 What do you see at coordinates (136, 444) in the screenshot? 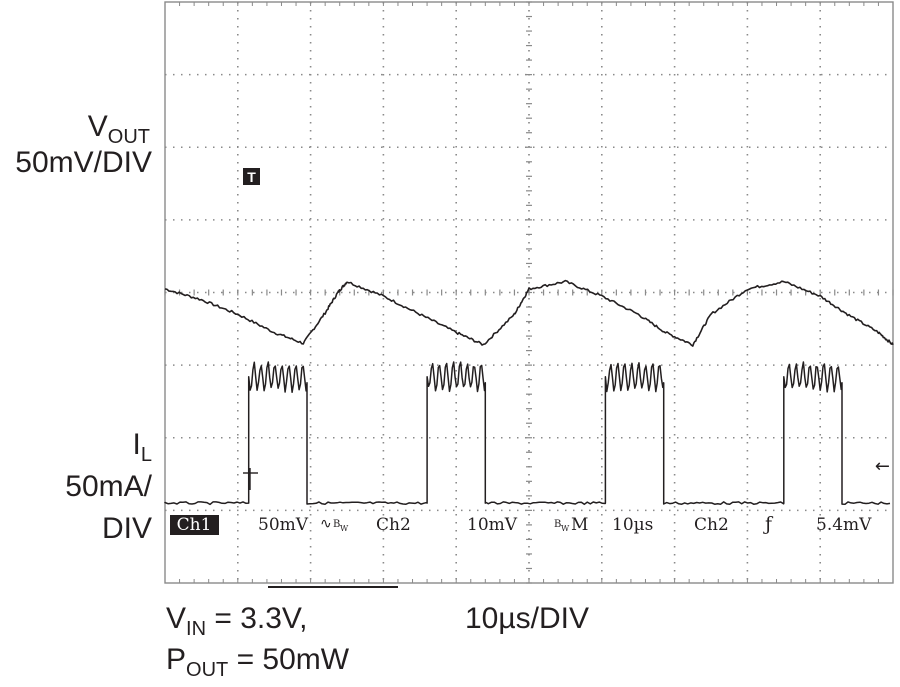
I see `il-name: I` at bounding box center [136, 444].